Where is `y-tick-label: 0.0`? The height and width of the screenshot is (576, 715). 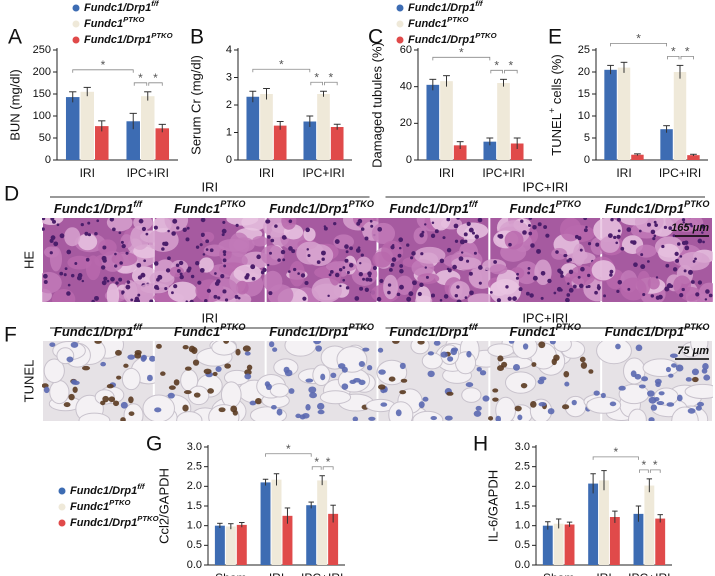
y-tick-label: 0.0 is located at coordinates (522, 565).